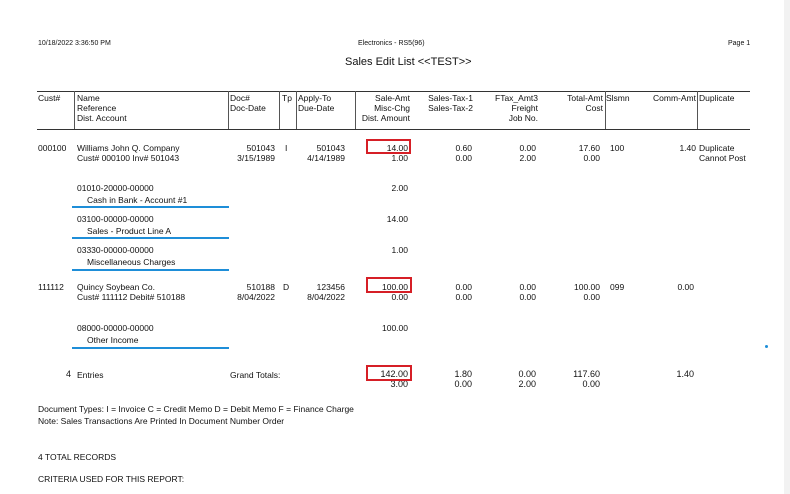 This screenshot has height=494, width=790. What do you see at coordinates (129, 231) in the screenshot?
I see `dist-description: Sales - Product Line A` at bounding box center [129, 231].